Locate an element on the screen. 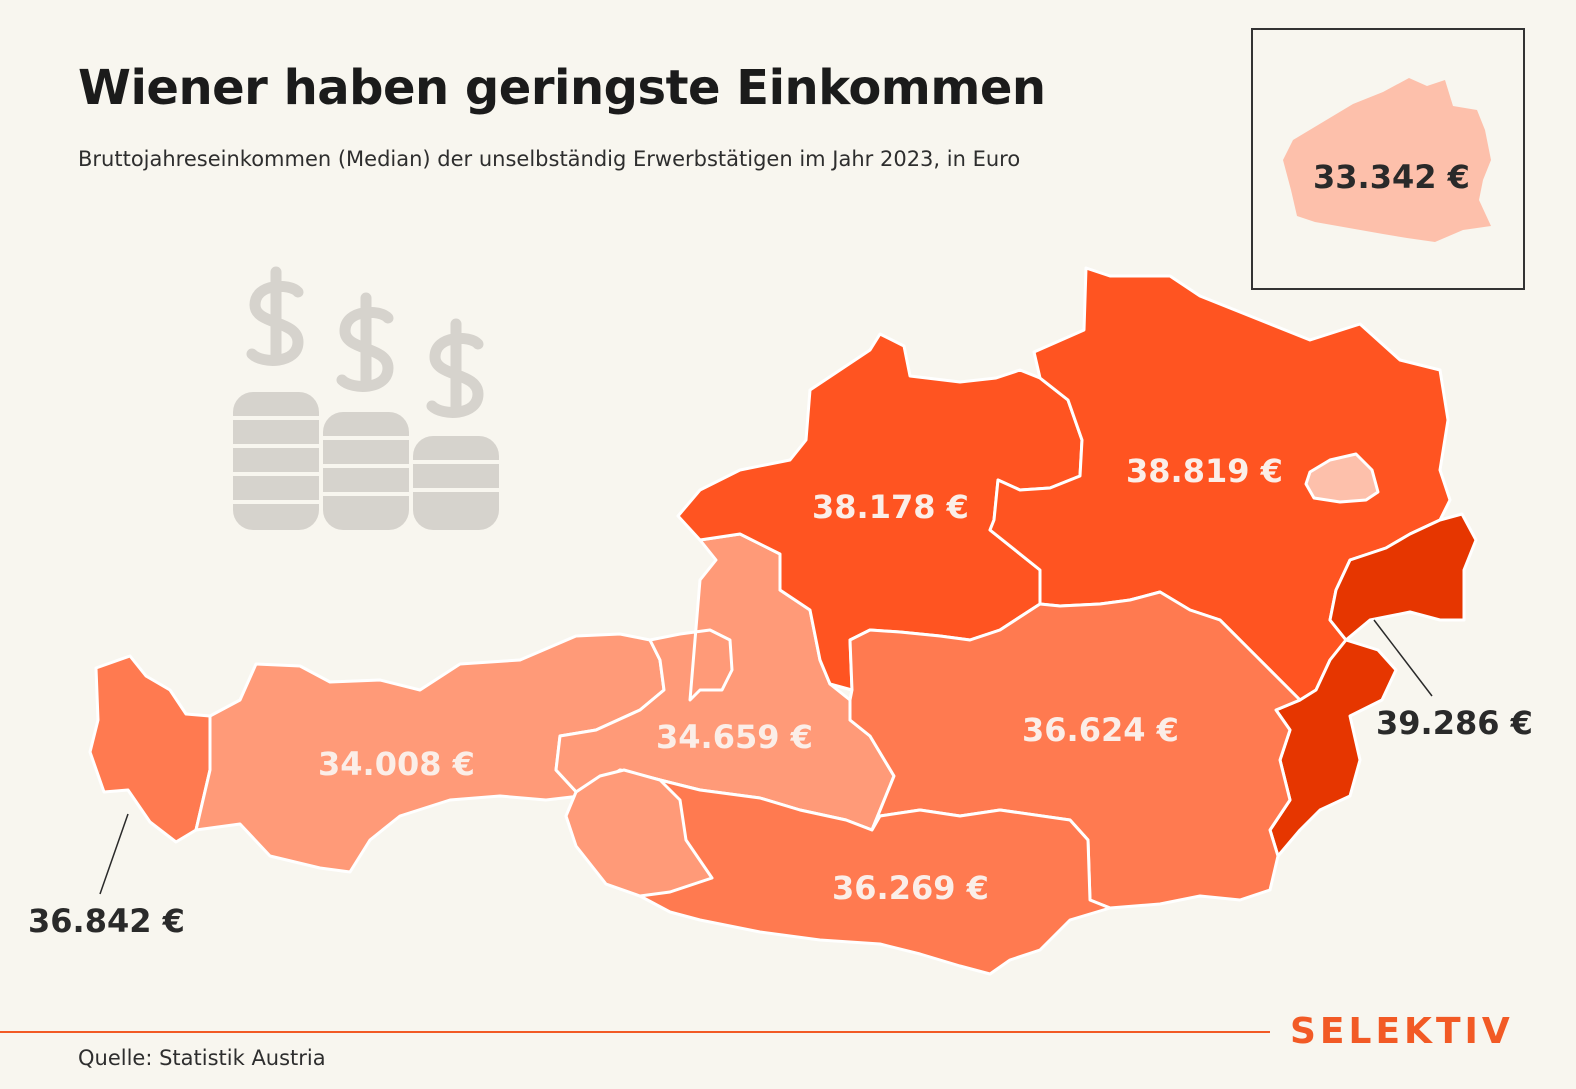  label-tirol: 34.008 € is located at coordinates (396, 764).